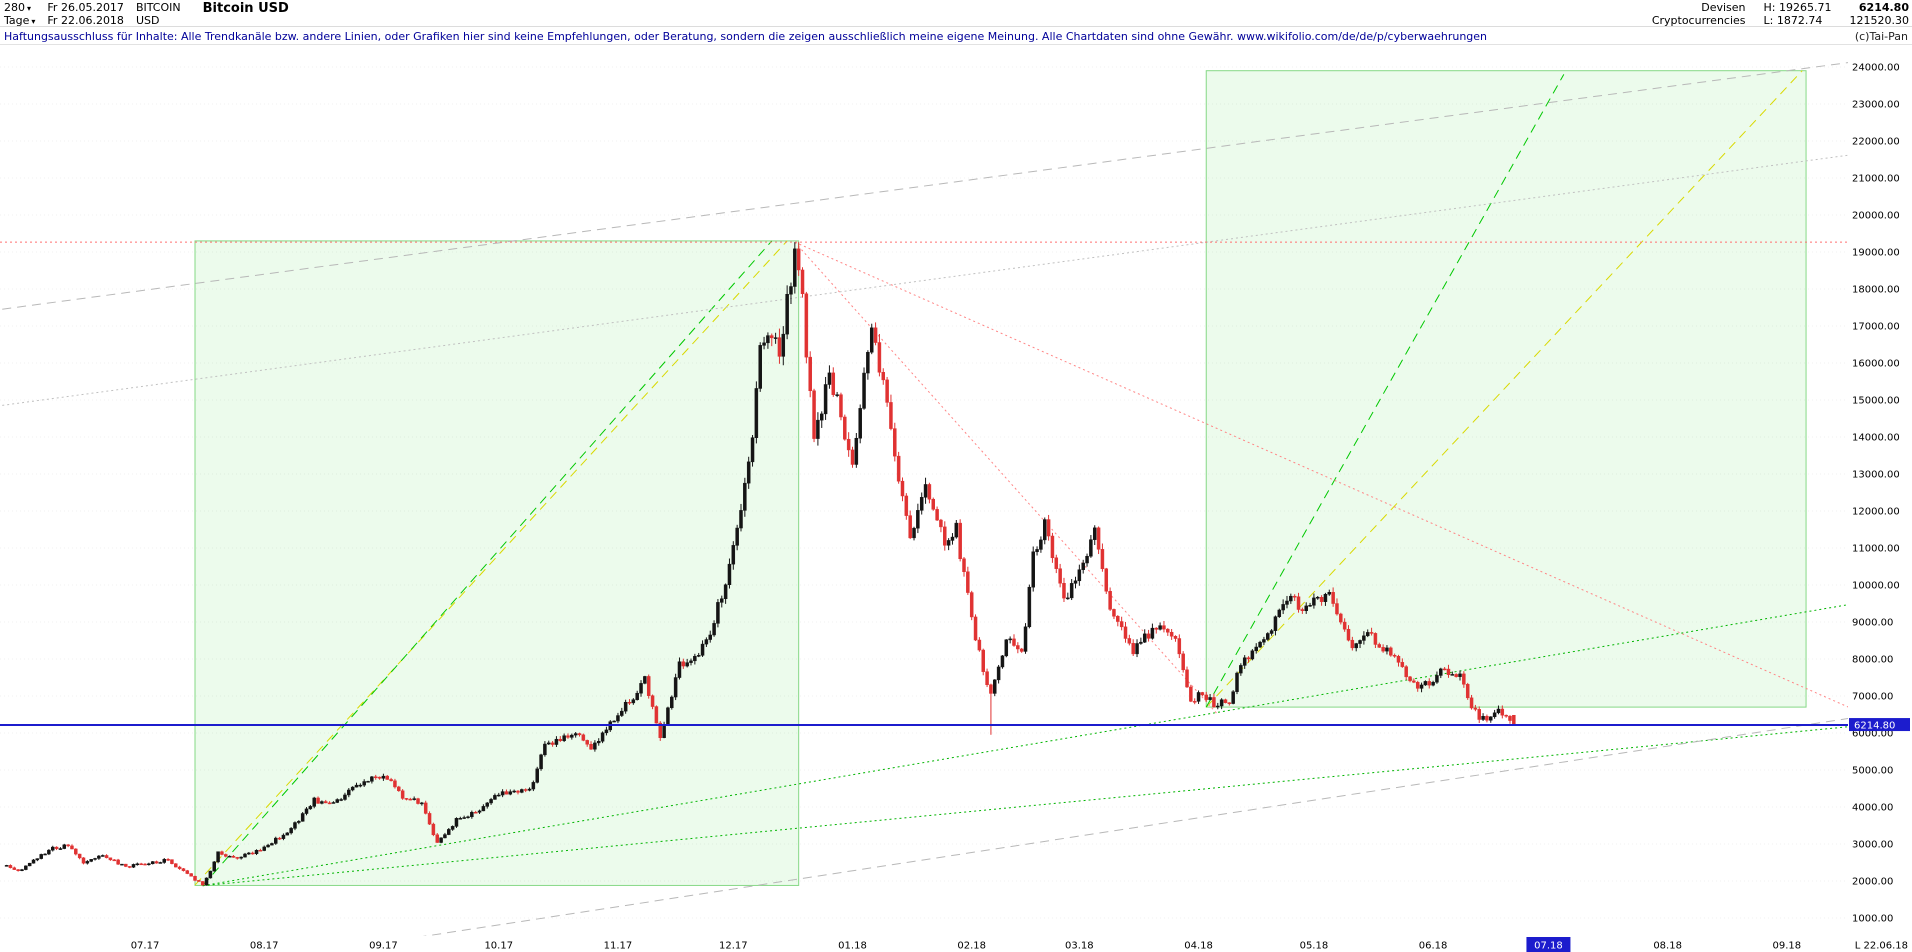  What do you see at coordinates (1876, 401) in the screenshot?
I see `y-axis-label: 15000.00` at bounding box center [1876, 401].